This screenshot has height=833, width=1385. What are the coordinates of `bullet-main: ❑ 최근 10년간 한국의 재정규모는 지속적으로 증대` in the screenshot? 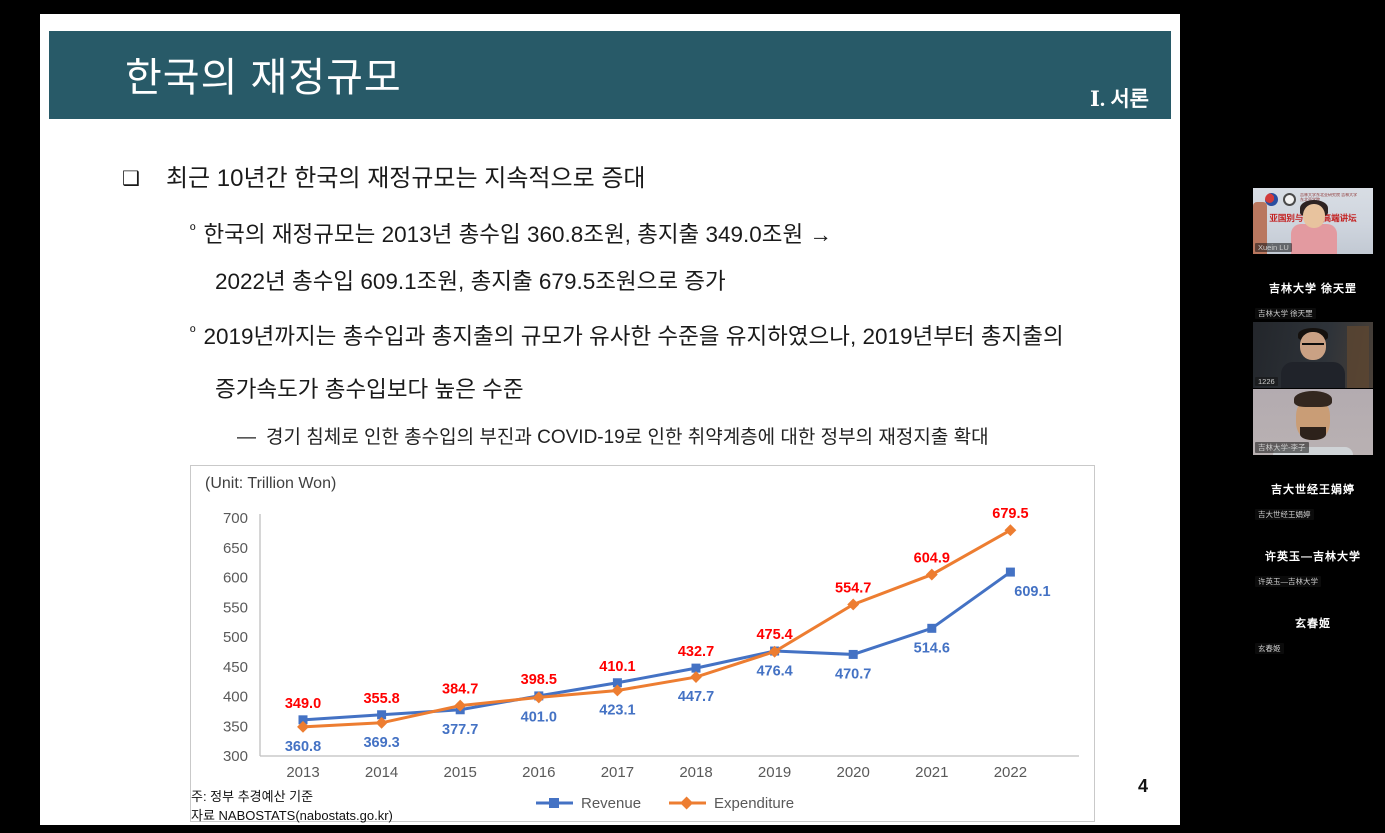 It's located at (384, 175).